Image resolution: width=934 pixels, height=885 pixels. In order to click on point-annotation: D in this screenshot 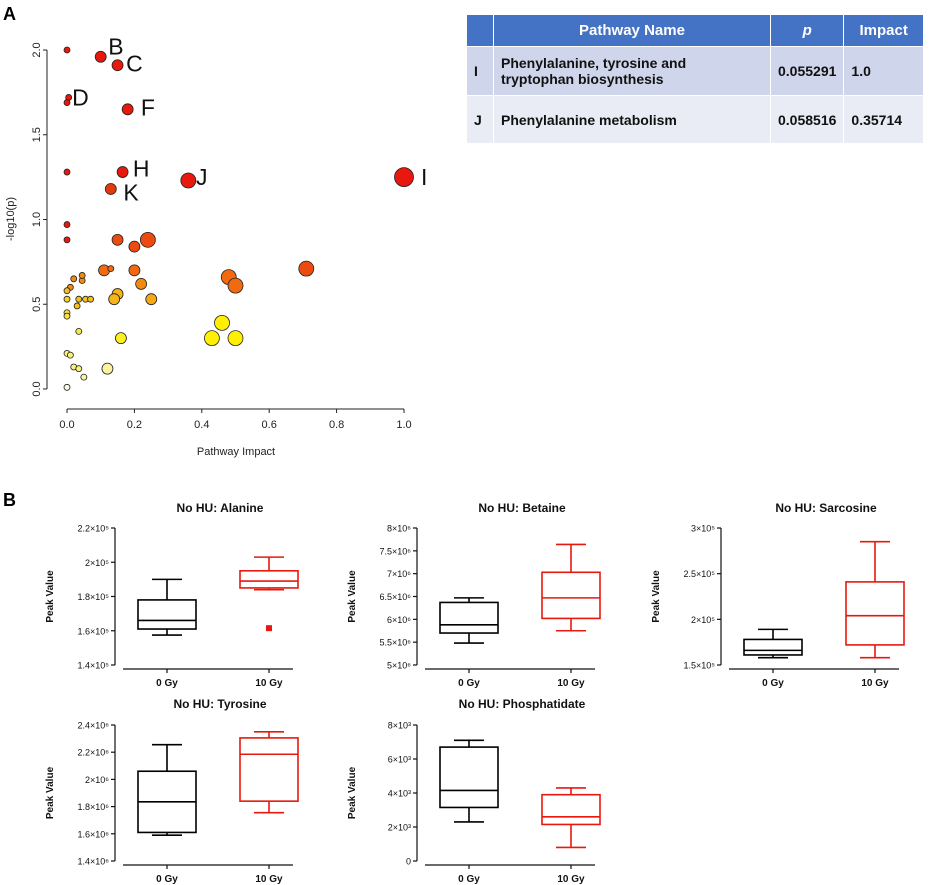, I will do `click(80, 97)`.